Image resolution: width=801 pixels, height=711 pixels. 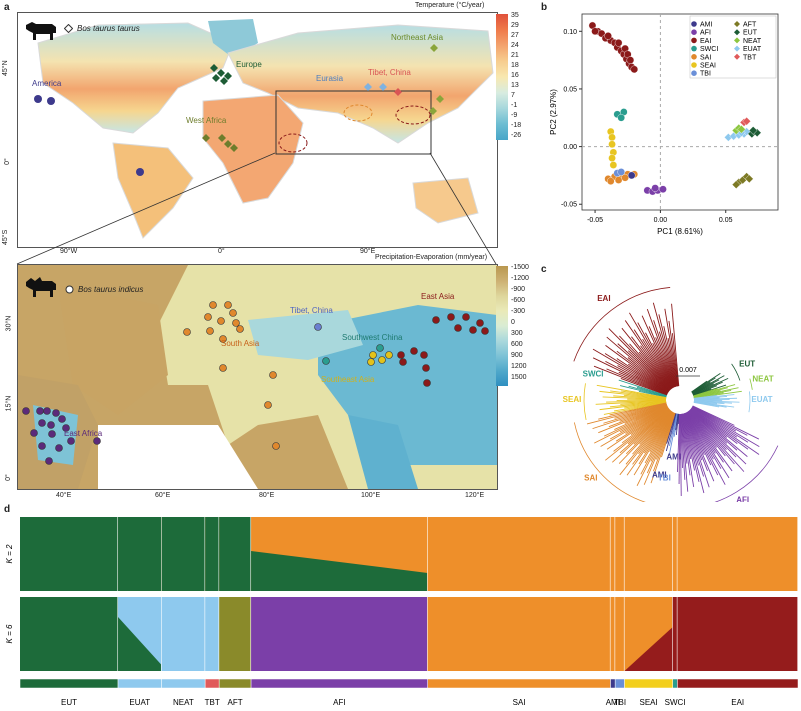 What do you see at coordinates (305, 335) in the screenshot?
I see `tibet-plateau` at bounding box center [305, 335].